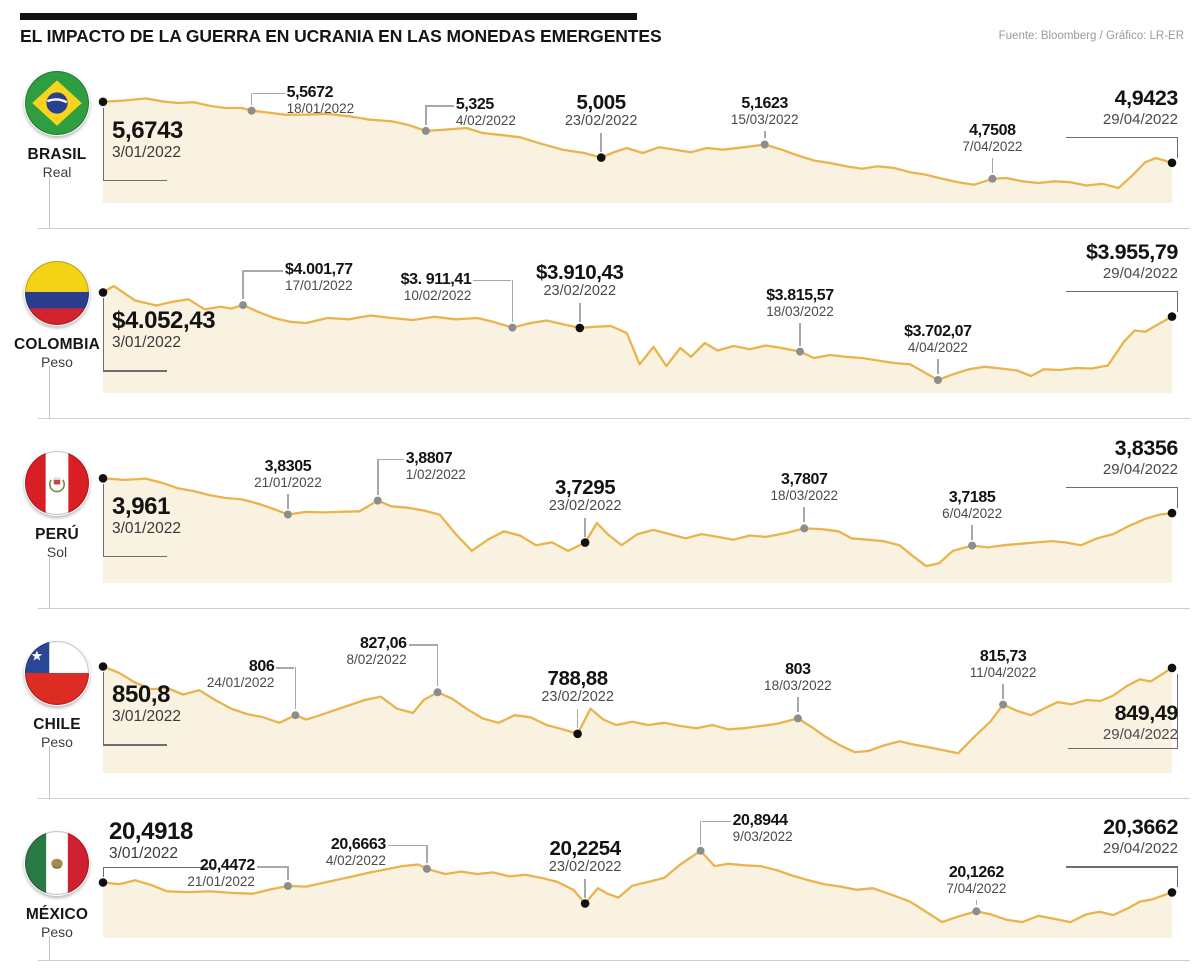 Image resolution: width=1200 pixels, height=968 pixels. Describe the element at coordinates (429, 458) in the screenshot. I see `annotation-value: 3,8807` at that location.